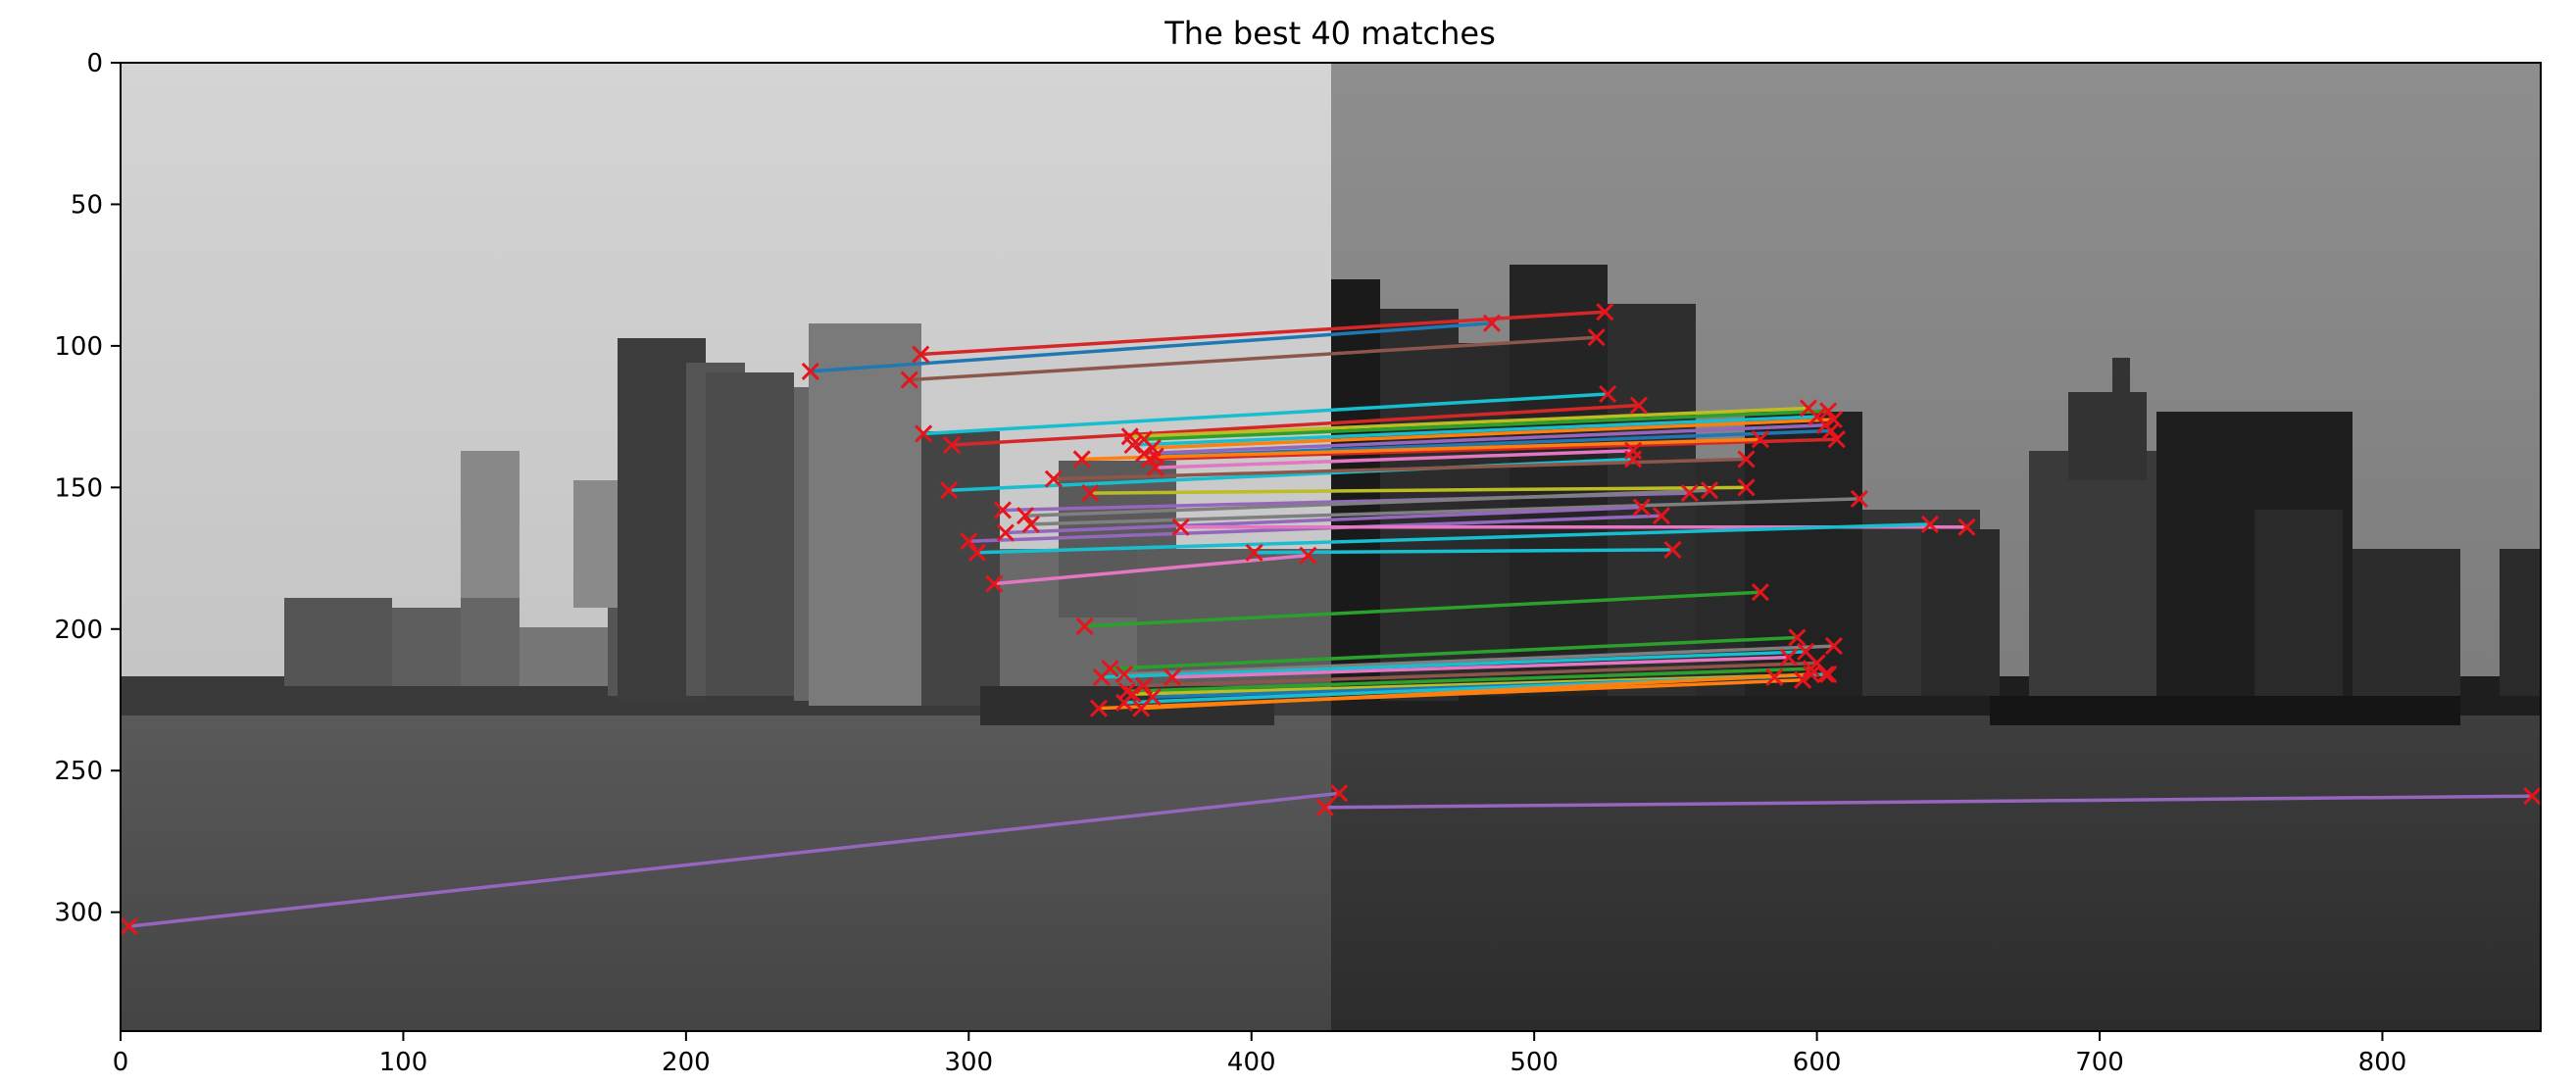 This screenshot has width=2576, height=1086. Describe the element at coordinates (909, 380) in the screenshot. I see `match-marker-3a` at that location.